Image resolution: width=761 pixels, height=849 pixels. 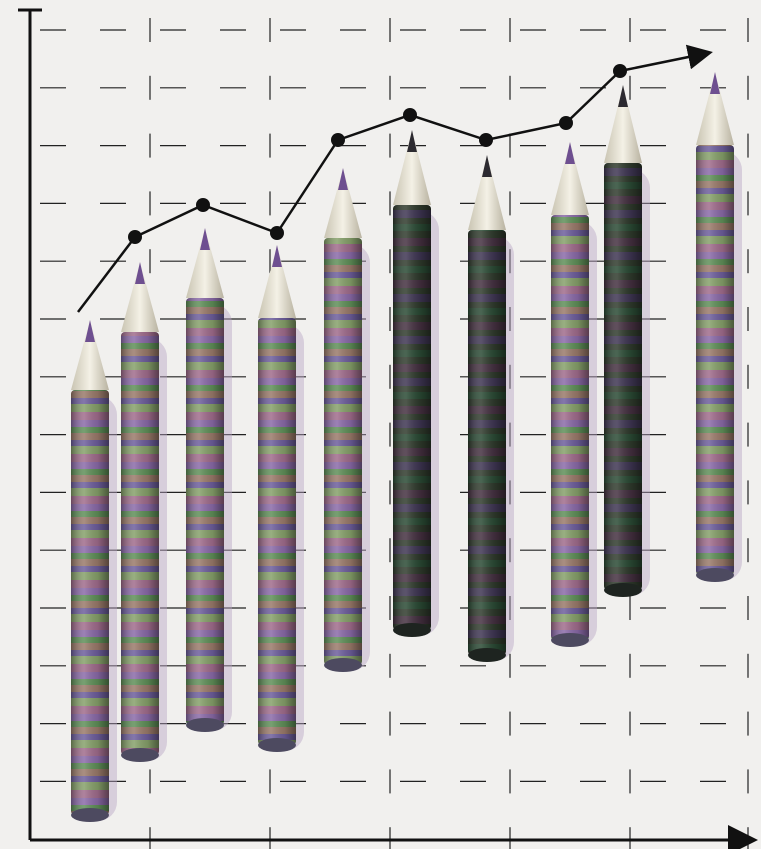 I want to click on trend-arrow, so click(x=666, y=58).